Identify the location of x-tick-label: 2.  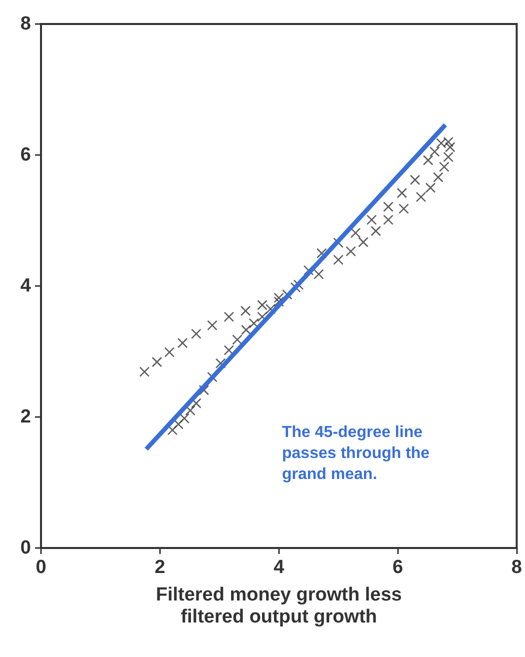
(160, 567).